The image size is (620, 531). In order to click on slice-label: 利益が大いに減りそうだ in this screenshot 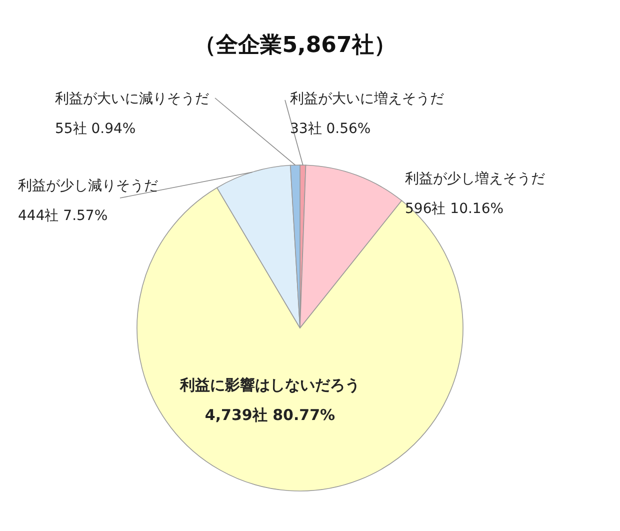, I will do `click(132, 99)`.